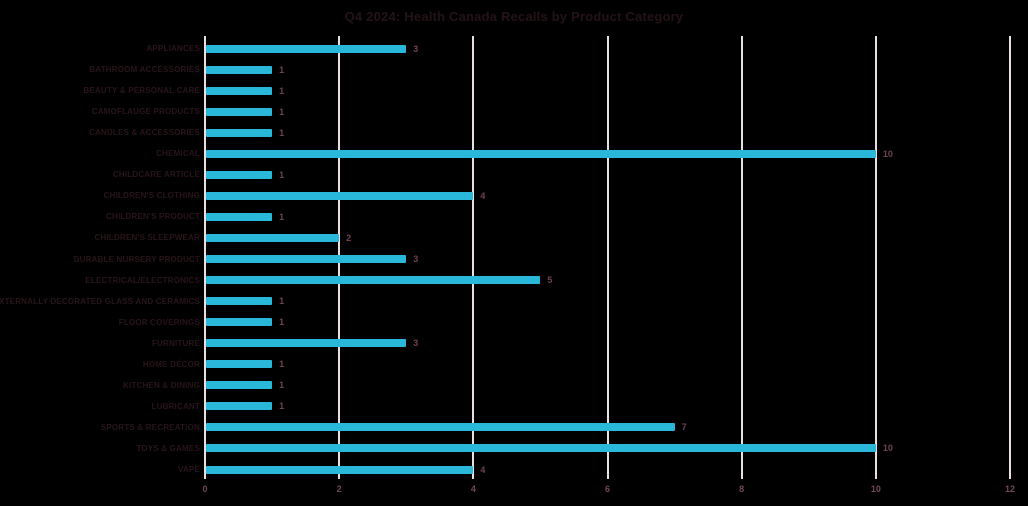  I want to click on x-axis-tick-label: 4, so click(473, 489).